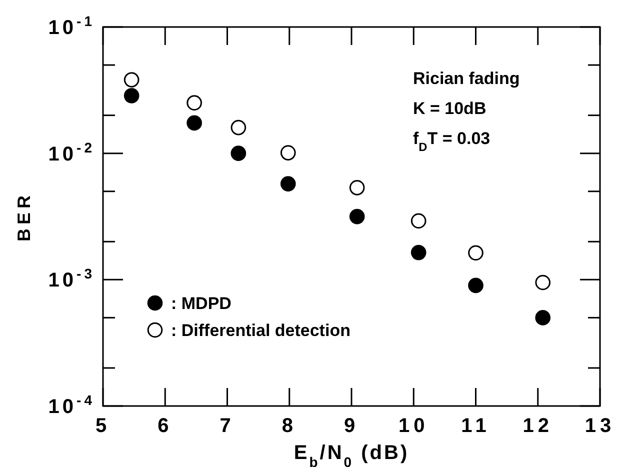  Describe the element at coordinates (103, 426) in the screenshot. I see `x-tick-label: 5` at that location.